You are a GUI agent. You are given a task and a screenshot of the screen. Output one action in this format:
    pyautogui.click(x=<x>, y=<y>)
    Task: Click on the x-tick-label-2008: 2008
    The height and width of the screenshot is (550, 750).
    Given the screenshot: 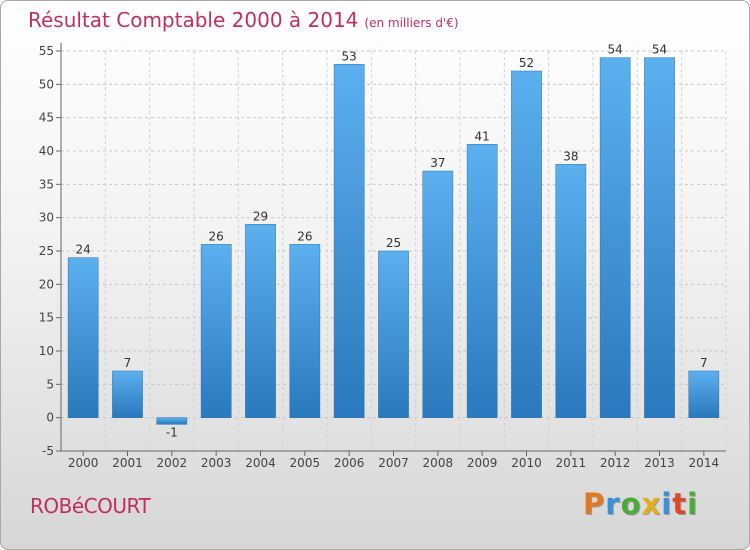 What is the action you would take?
    pyautogui.click(x=438, y=463)
    